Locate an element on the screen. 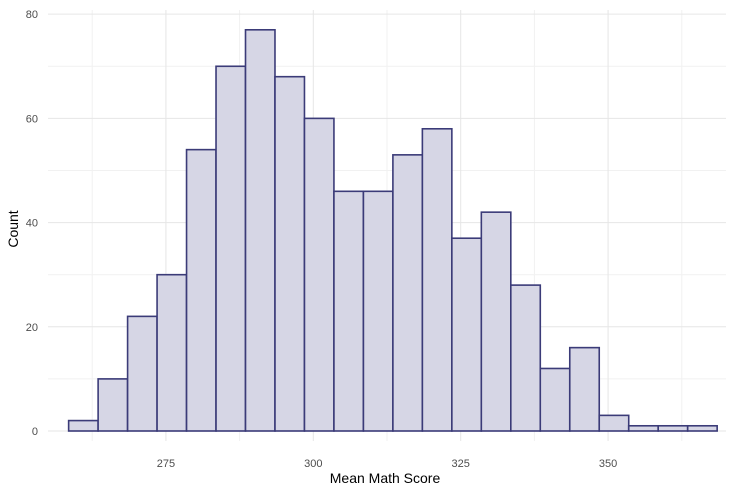 This screenshot has width=734, height=493. x-tick-label: 275 is located at coordinates (166, 464).